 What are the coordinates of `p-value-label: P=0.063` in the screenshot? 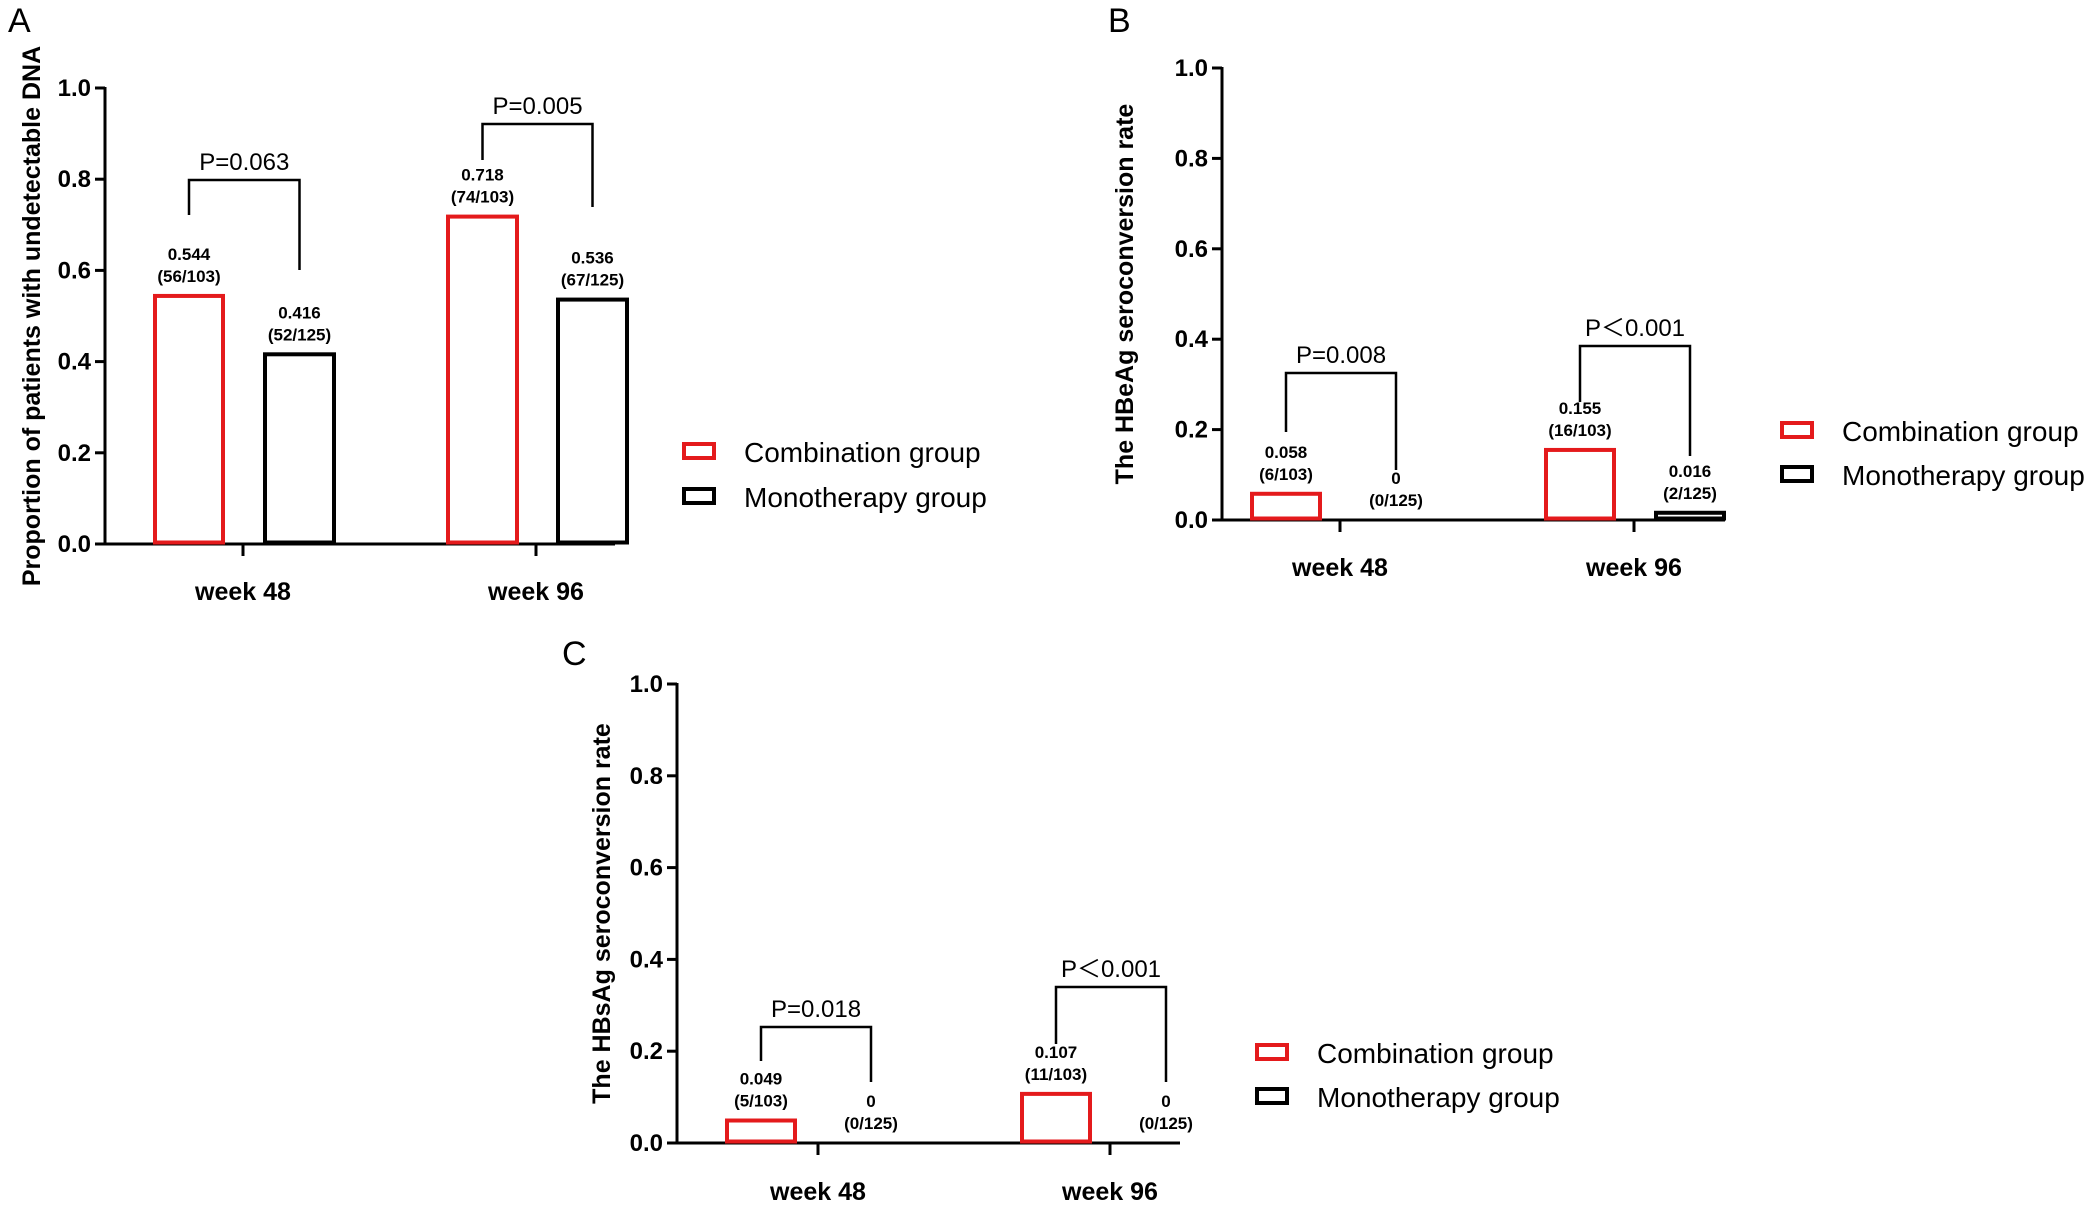 It's located at (244, 162).